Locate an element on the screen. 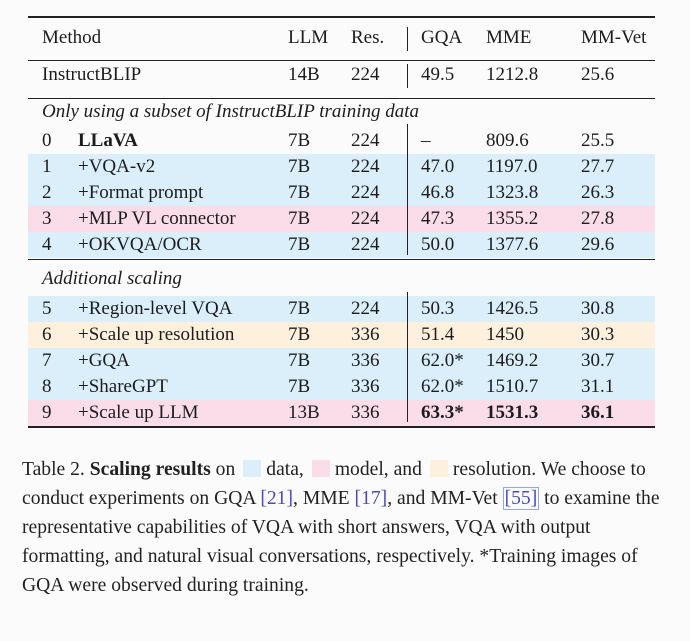 This screenshot has width=690, height=641. row-mme: 1426.5 is located at coordinates (512, 308).